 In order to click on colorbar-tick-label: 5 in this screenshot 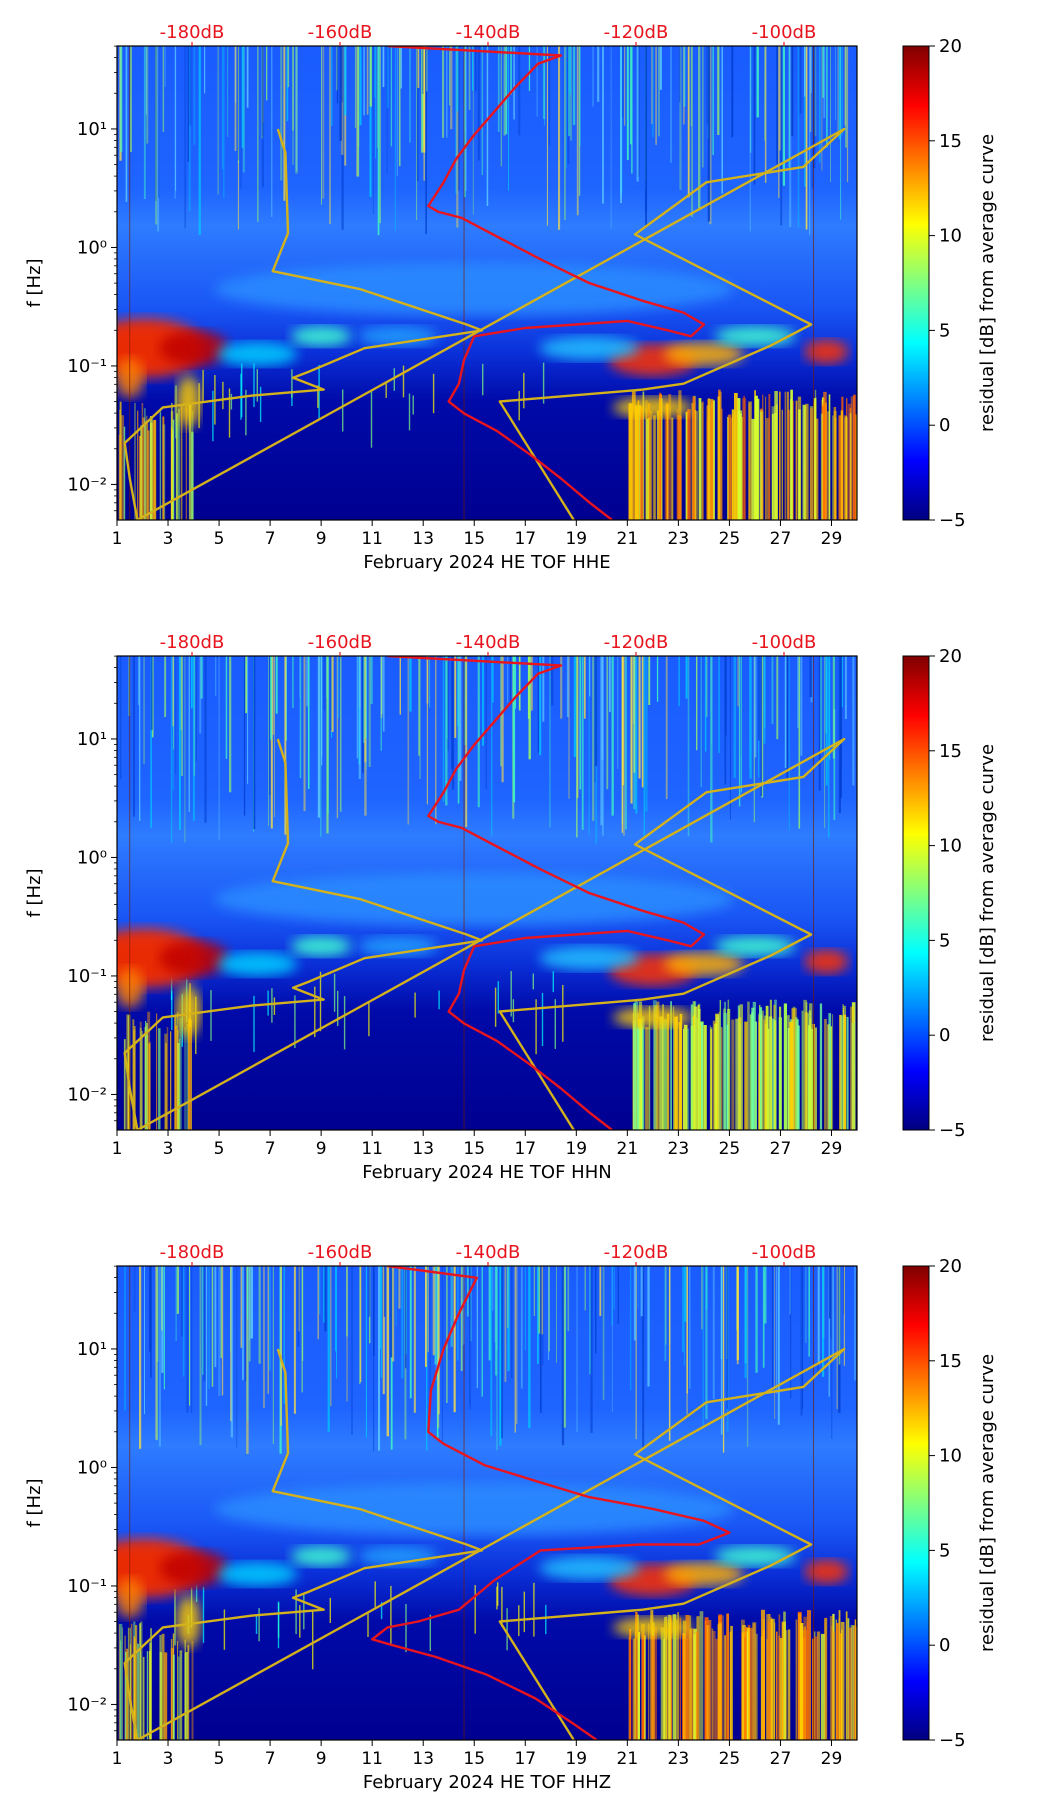, I will do `click(944, 1550)`.